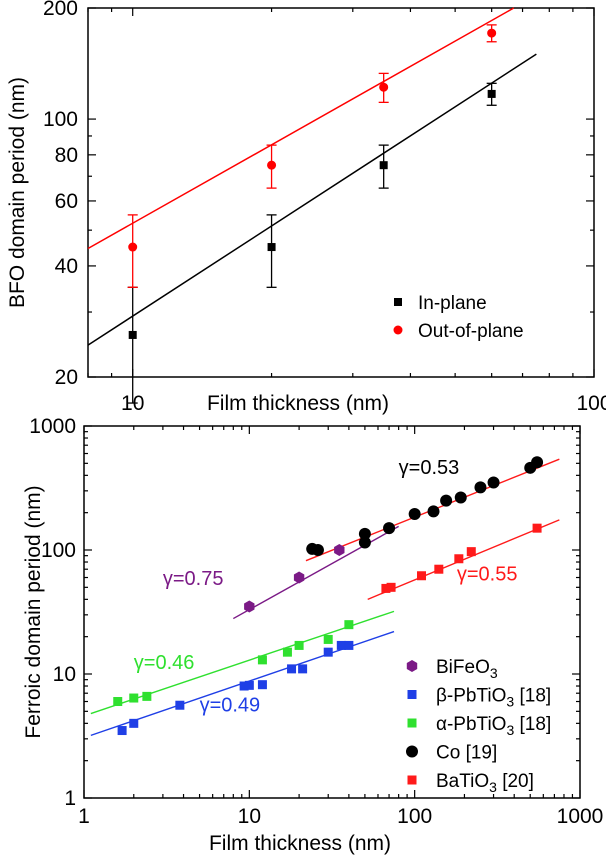 Image resolution: width=606 pixels, height=860 pixels. I want to click on y-tick-label: 20, so click(66, 377).